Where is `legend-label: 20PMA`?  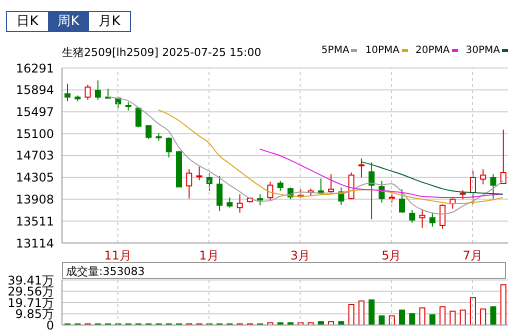
legend-label: 20PMA is located at coordinates (433, 50).